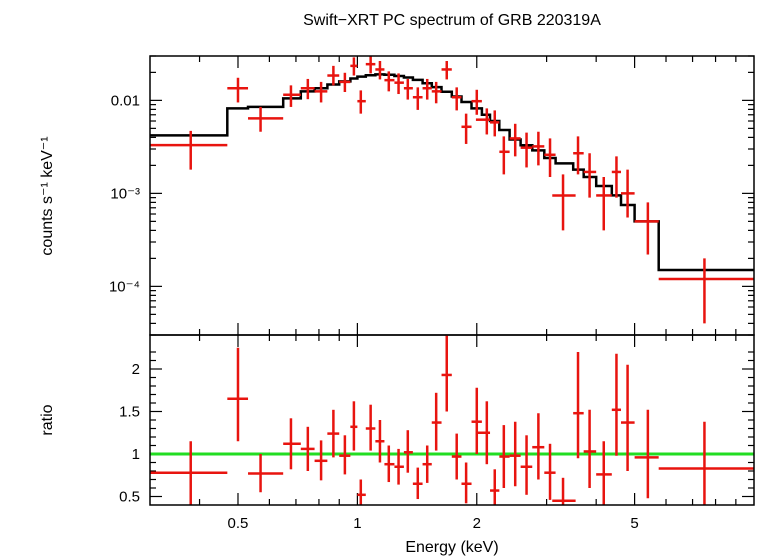 Image resolution: width=758 pixels, height=556 pixels. What do you see at coordinates (47, 195) in the screenshot?
I see `spectrum-y-axis-label: counts s⁻¹ keV⁻¹` at bounding box center [47, 195].